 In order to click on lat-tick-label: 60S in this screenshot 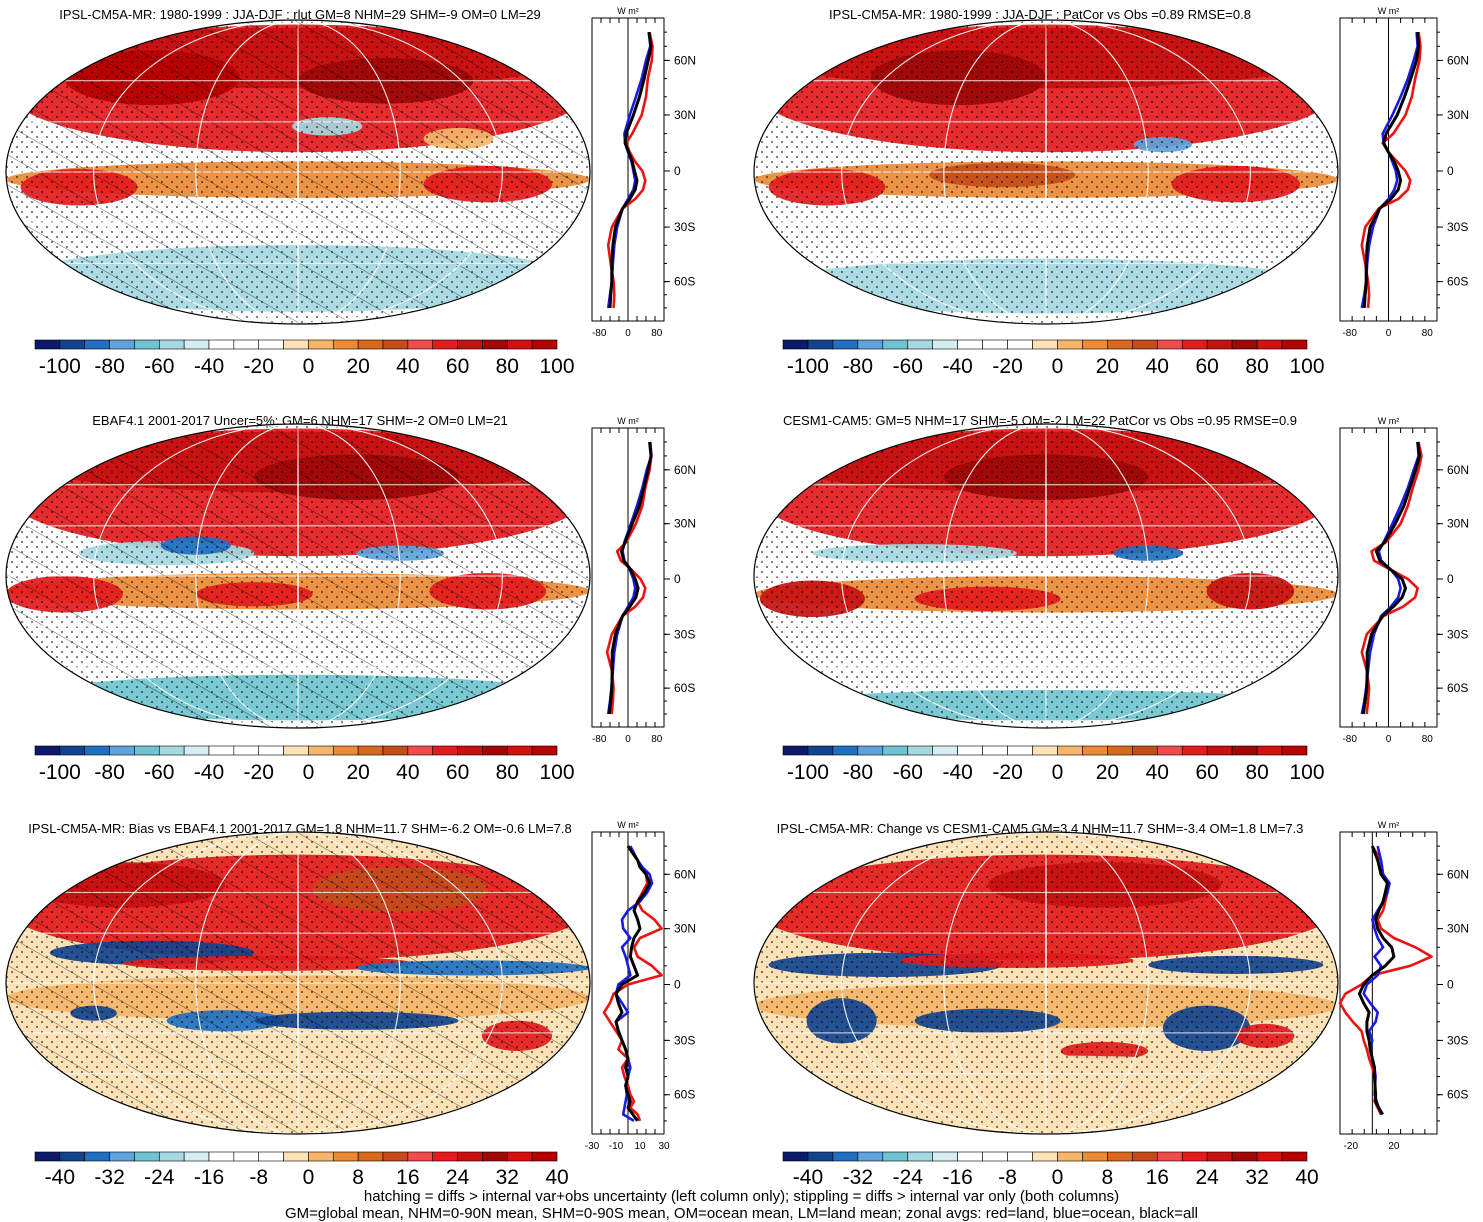, I will do `click(1457, 1095)`.